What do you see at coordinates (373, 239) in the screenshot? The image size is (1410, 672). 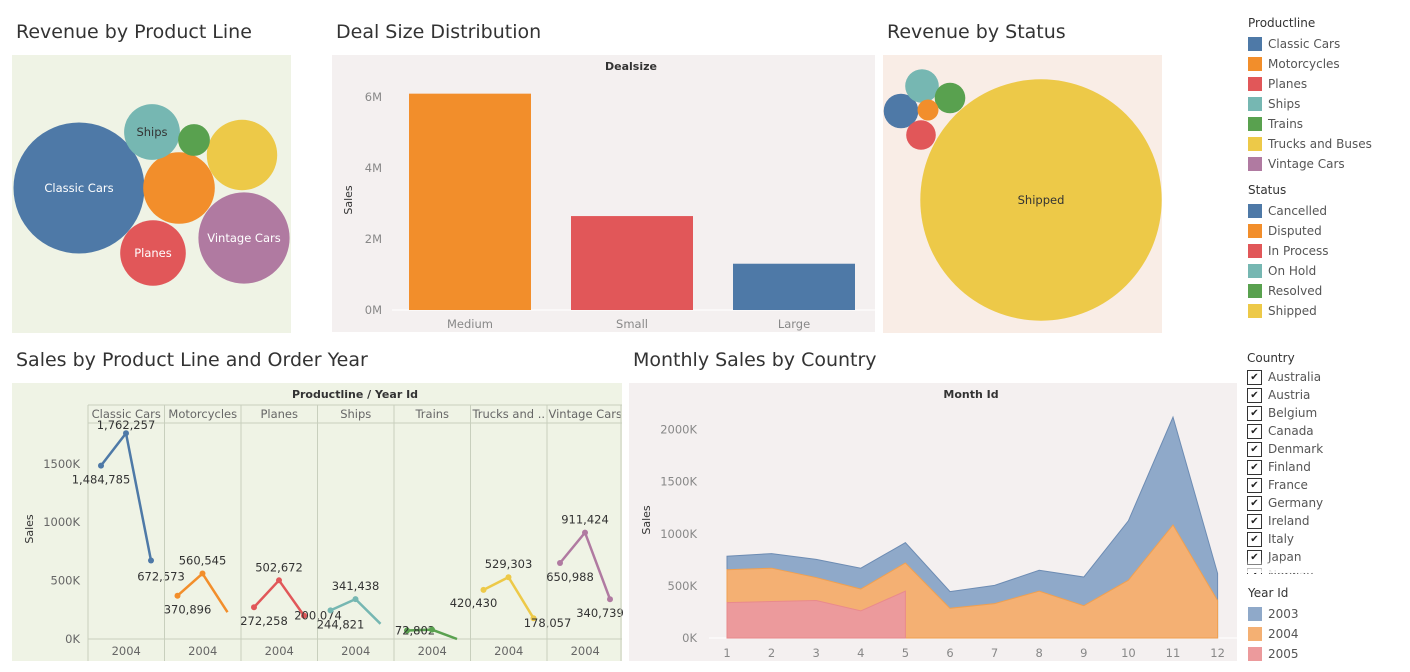 I see `bar-y-tick: 2M` at bounding box center [373, 239].